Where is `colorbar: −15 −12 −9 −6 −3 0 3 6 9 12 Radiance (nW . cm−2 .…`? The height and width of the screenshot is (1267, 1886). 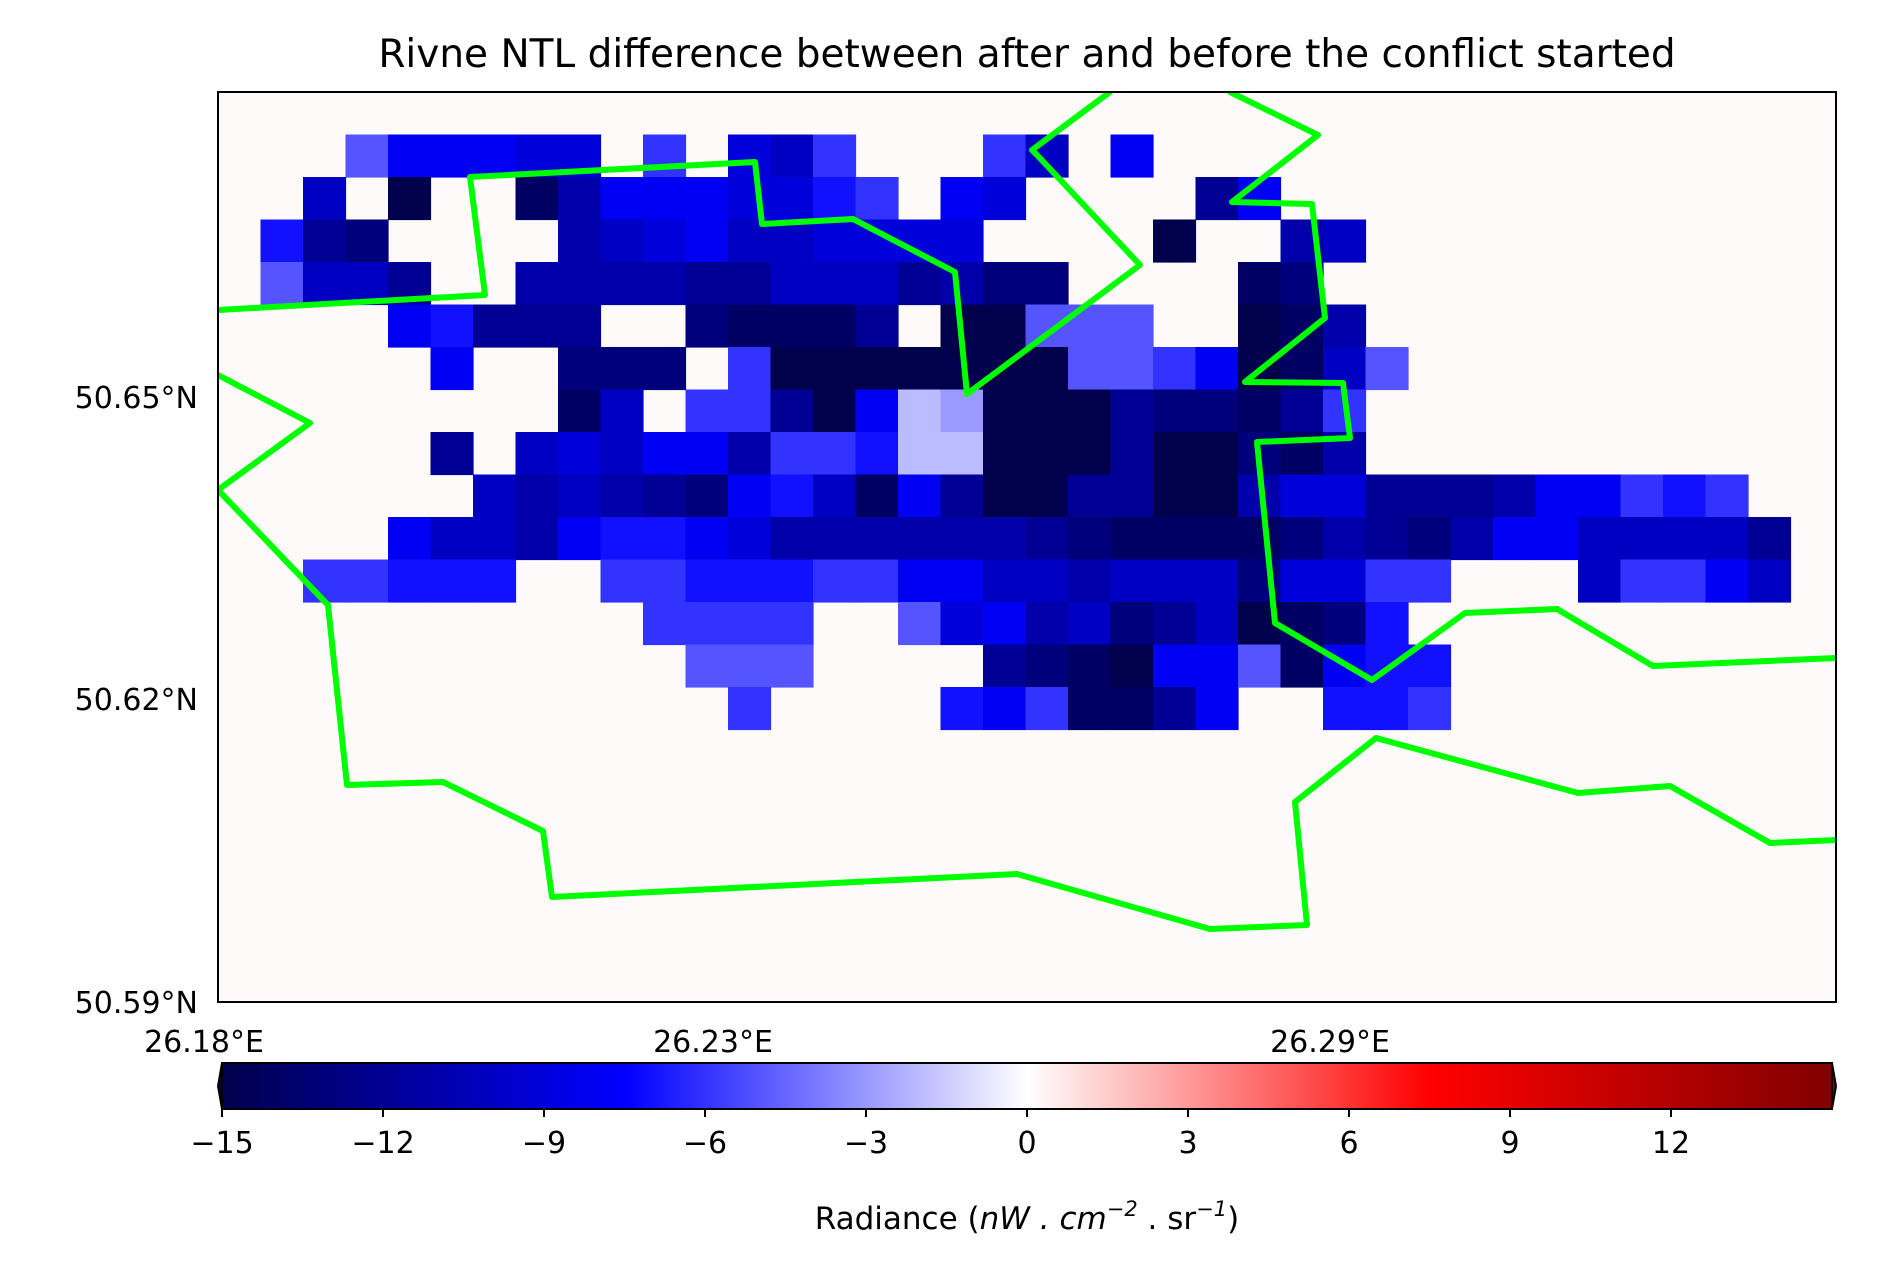 colorbar: −15 −12 −9 −6 −3 0 3 6 9 12 Radiance (nW . cm−2 .… is located at coordinates (1014, 1149).